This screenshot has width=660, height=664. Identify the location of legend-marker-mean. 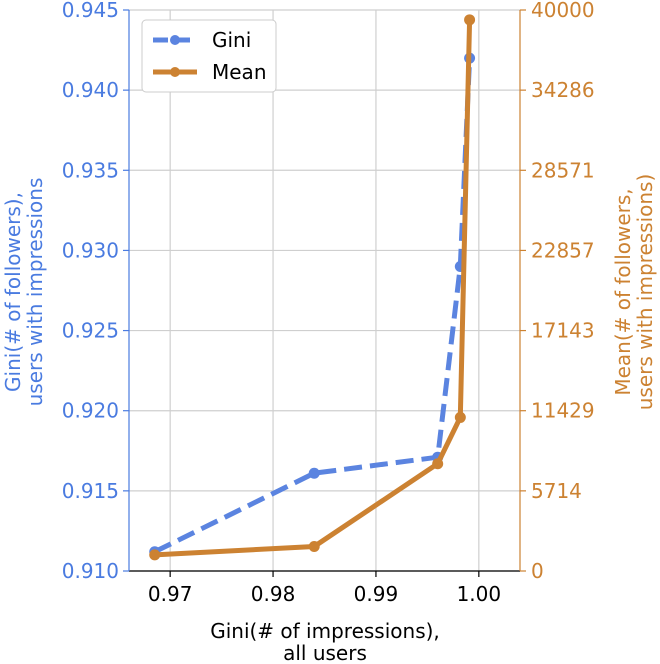
(175, 72).